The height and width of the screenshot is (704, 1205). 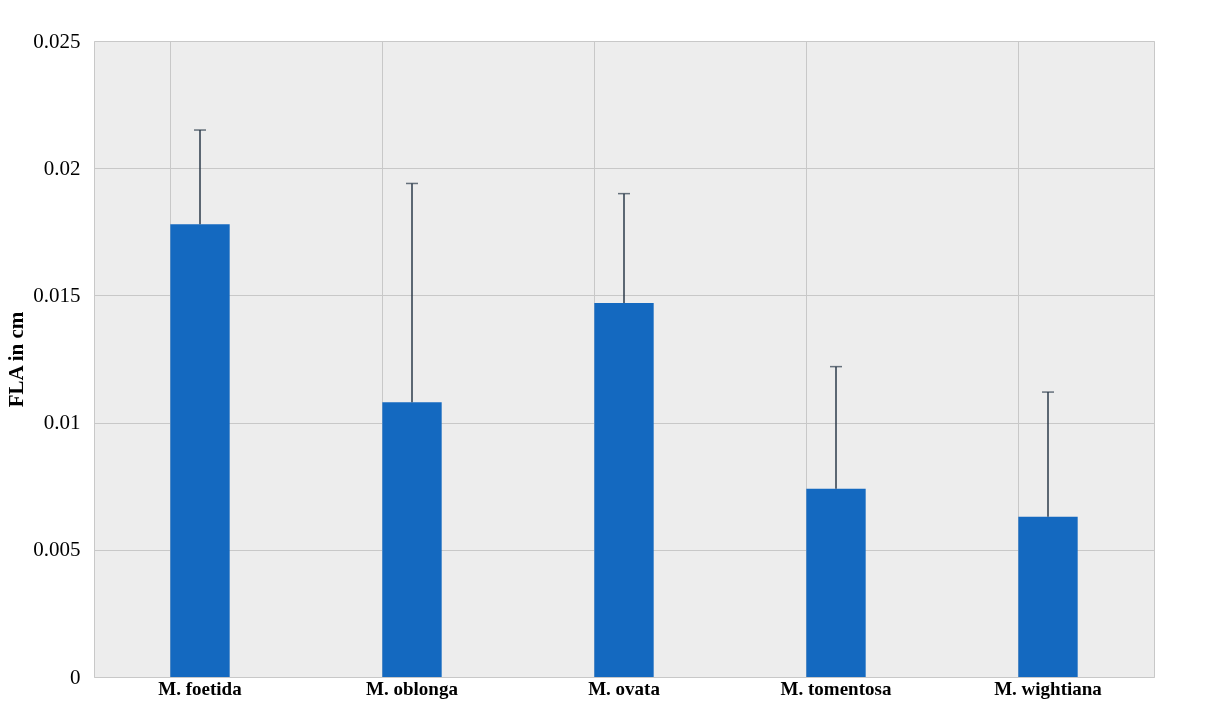 I want to click on x-tick-label: M. oblonga, so click(x=412, y=688).